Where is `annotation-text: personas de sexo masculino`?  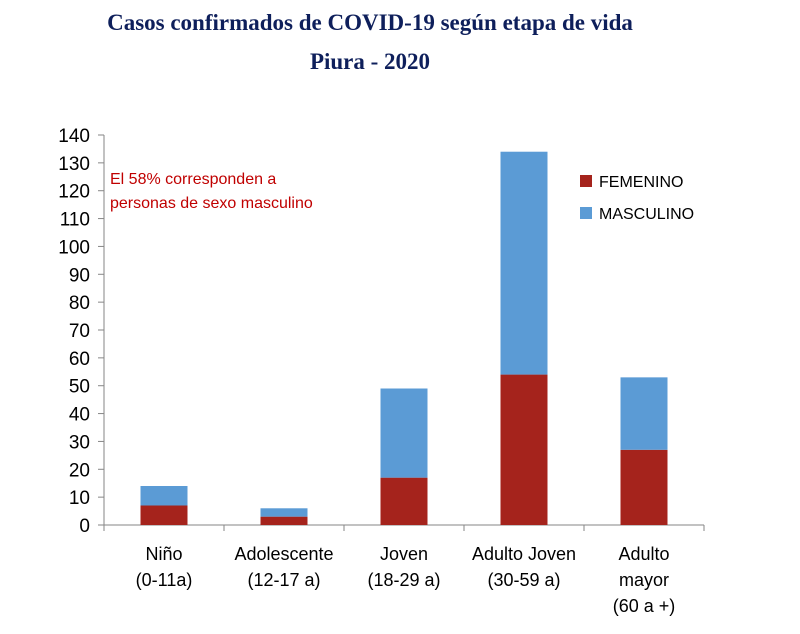
annotation-text: personas de sexo masculino is located at coordinates (211, 203).